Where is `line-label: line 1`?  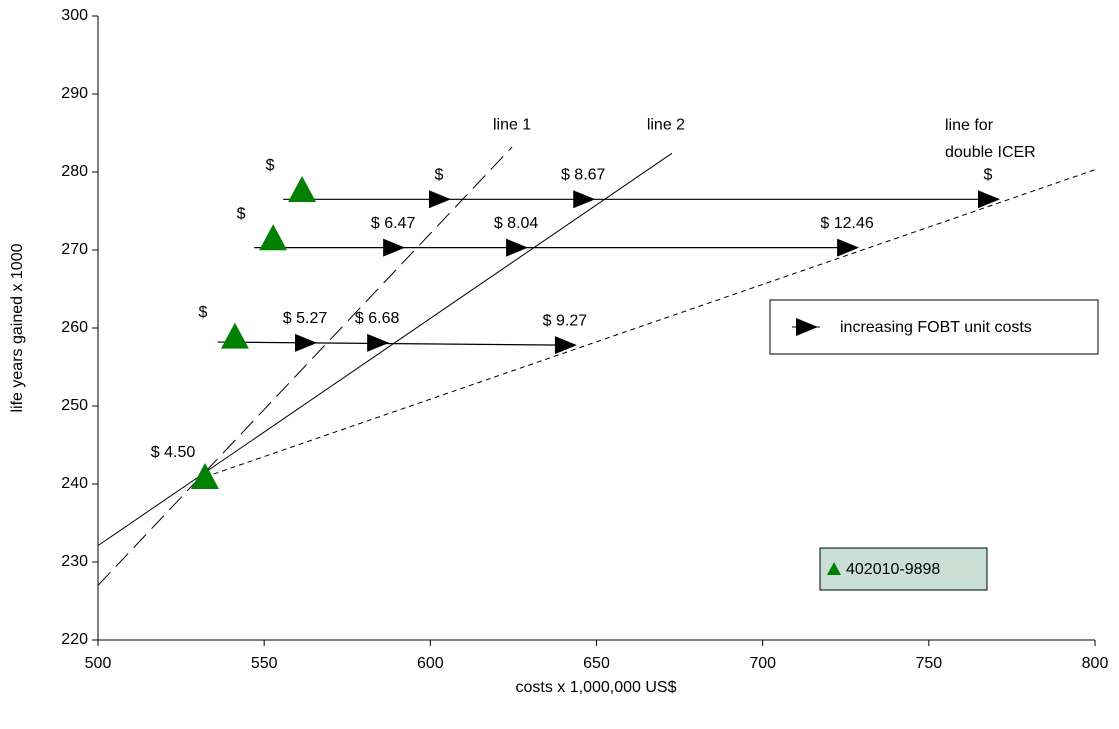
line-label: line 1 is located at coordinates (512, 124).